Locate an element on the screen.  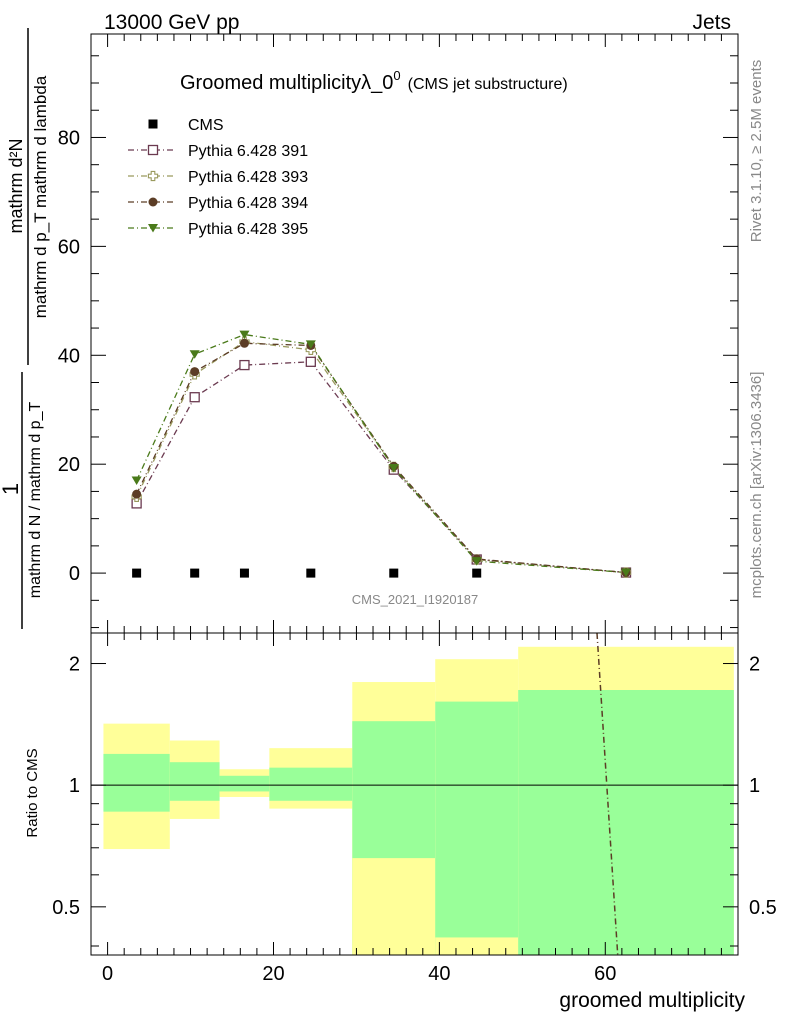
x-tick-label: 20 is located at coordinates (273, 974).